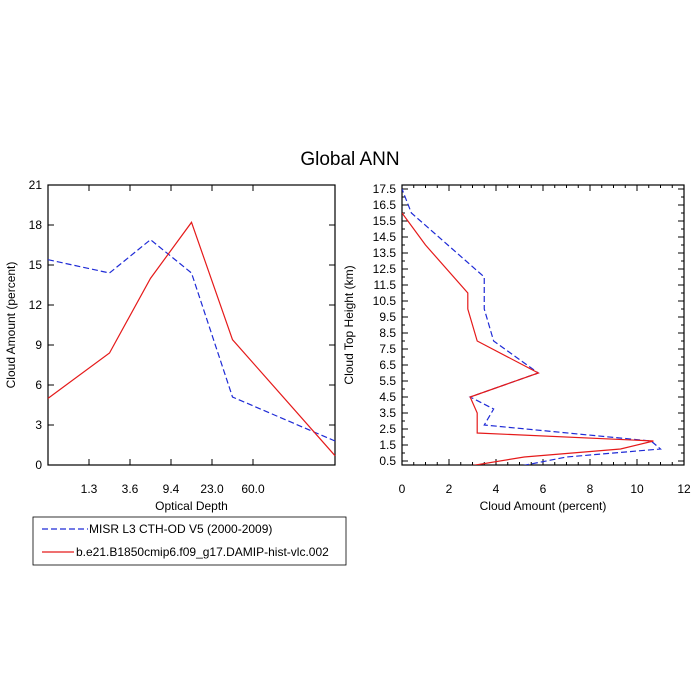  I want to click on x-tick-label: 12, so click(684, 489).